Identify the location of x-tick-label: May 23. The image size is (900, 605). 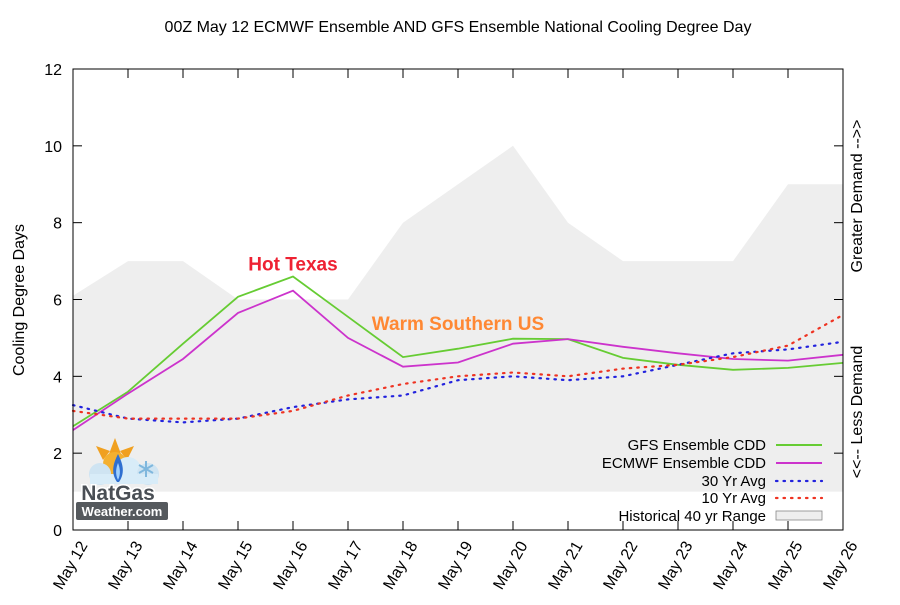
(676, 566).